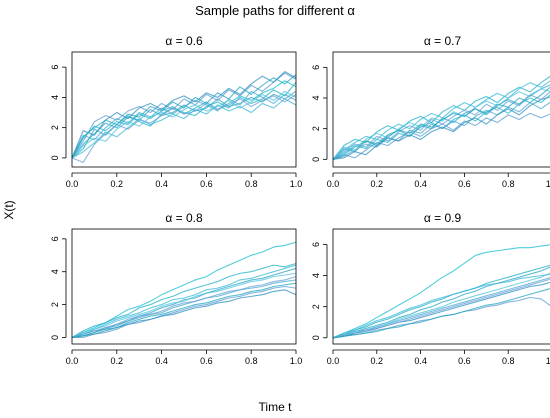  I want to click on figure-title: Sample paths for different α, so click(275, 10).